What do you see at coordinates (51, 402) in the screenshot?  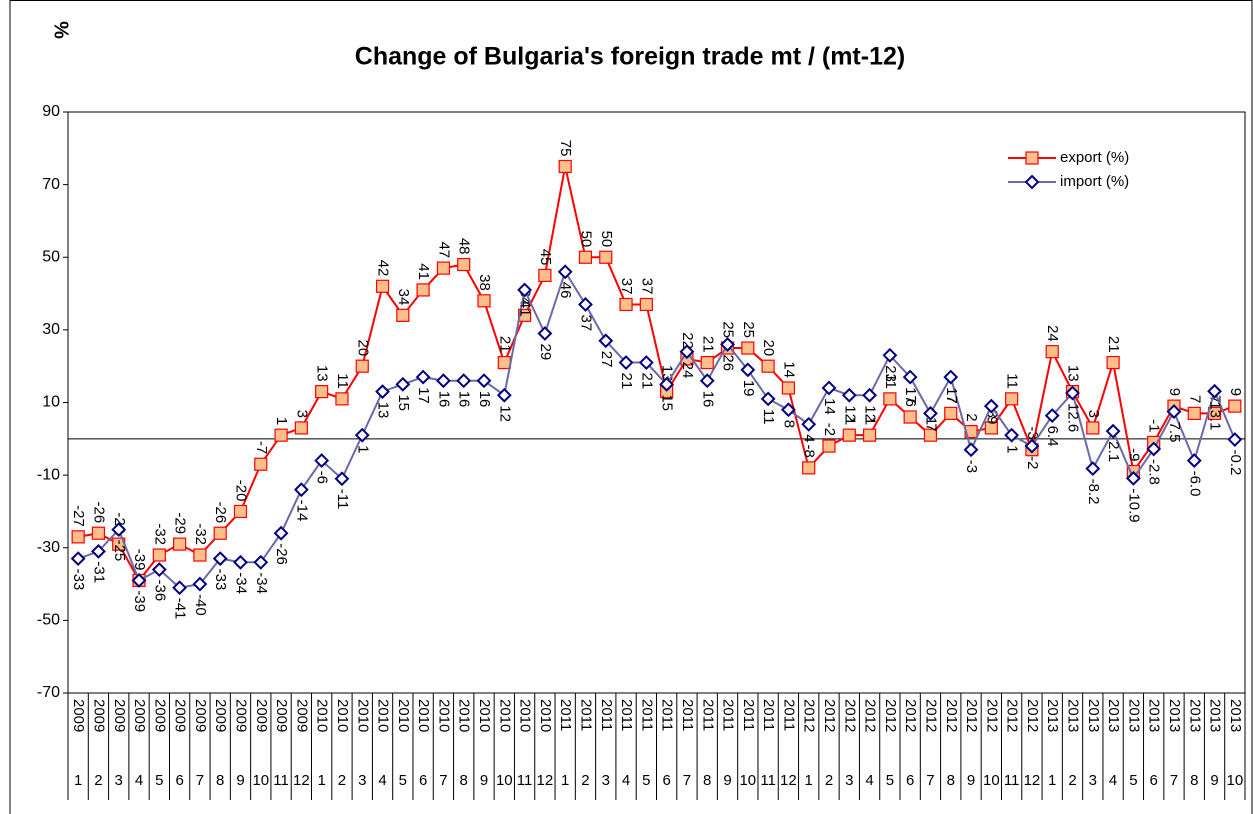 I see `y-tick-label: 10` at bounding box center [51, 402].